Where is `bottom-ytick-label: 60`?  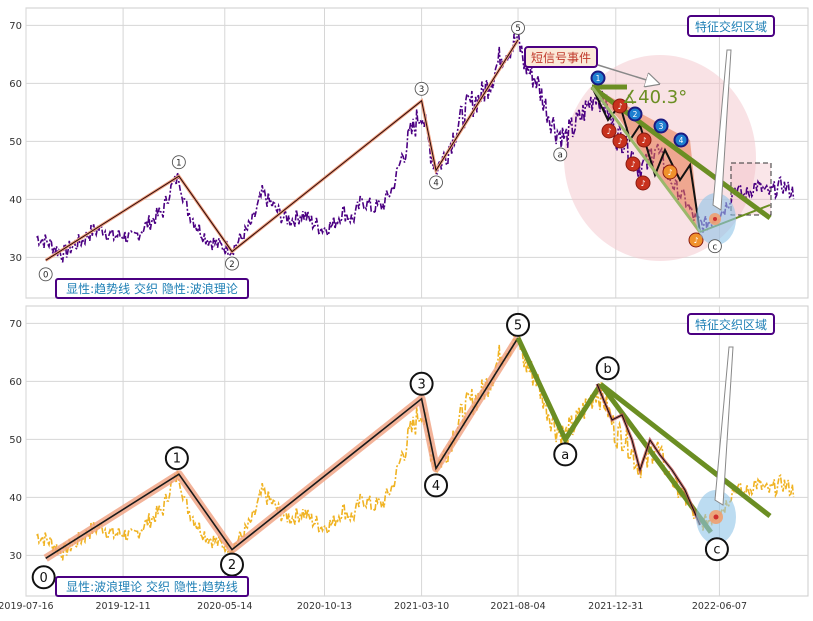
bottom-ytick-label: 60 is located at coordinates (15, 382).